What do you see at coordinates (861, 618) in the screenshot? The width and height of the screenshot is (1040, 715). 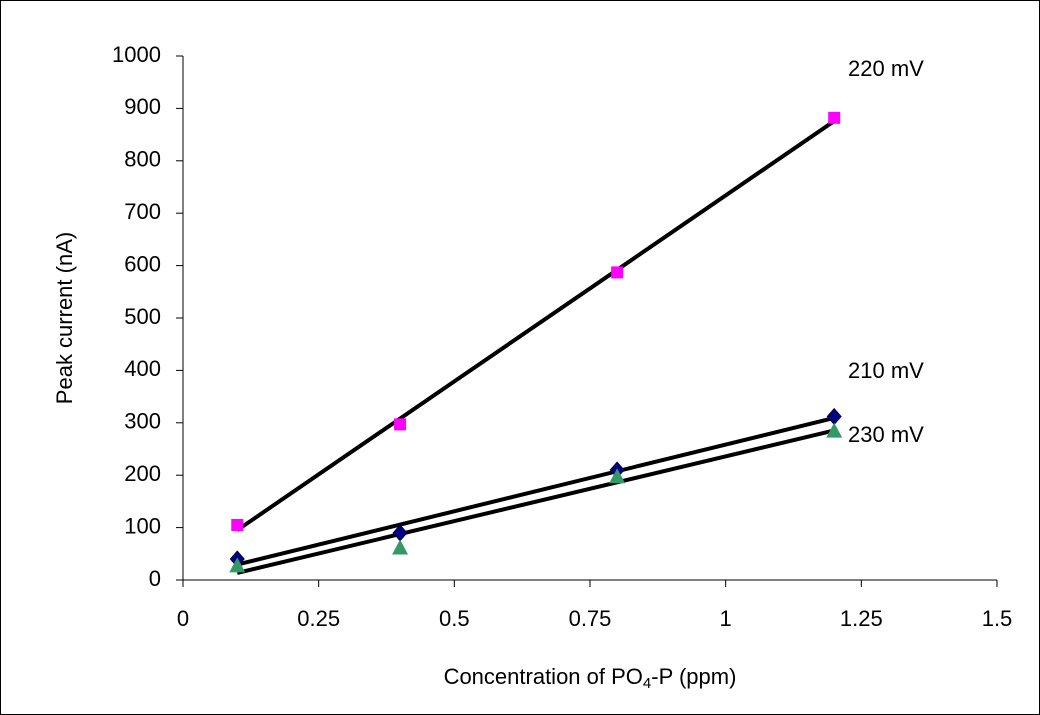 I see `x-tick-label: 1.25` at bounding box center [861, 618].